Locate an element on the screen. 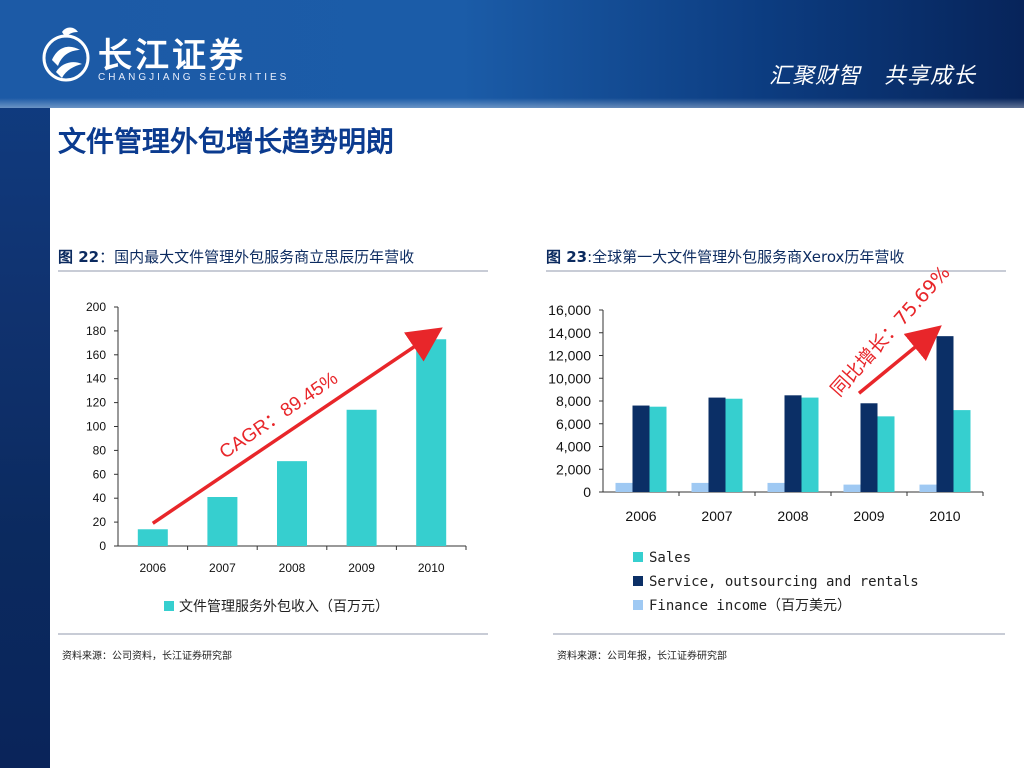 This screenshot has width=1024, height=768. logo-emblem-icon is located at coordinates (66, 54).